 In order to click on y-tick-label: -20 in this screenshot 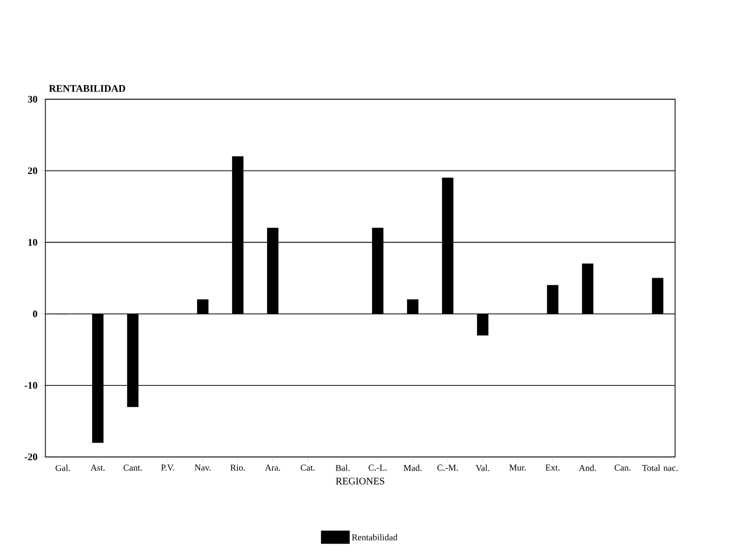, I will do `click(31, 457)`.